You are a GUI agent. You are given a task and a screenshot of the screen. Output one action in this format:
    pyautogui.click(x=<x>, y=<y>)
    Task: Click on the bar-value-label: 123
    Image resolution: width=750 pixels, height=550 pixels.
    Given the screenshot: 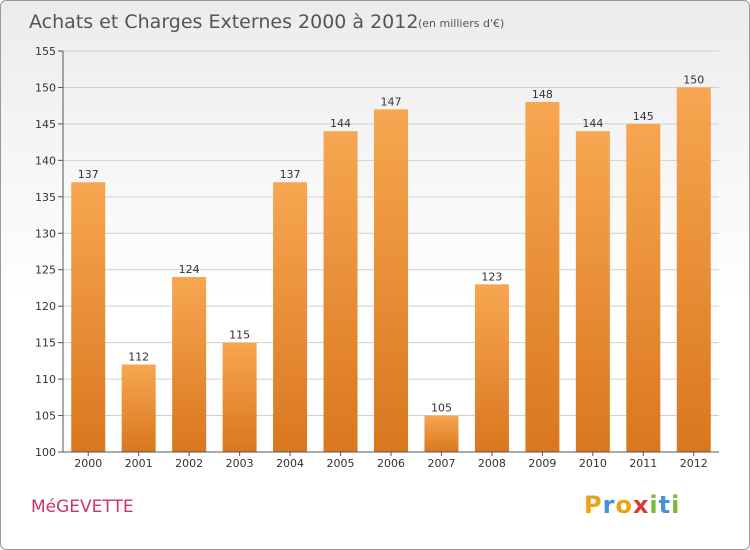 What is the action you would take?
    pyautogui.click(x=491, y=276)
    